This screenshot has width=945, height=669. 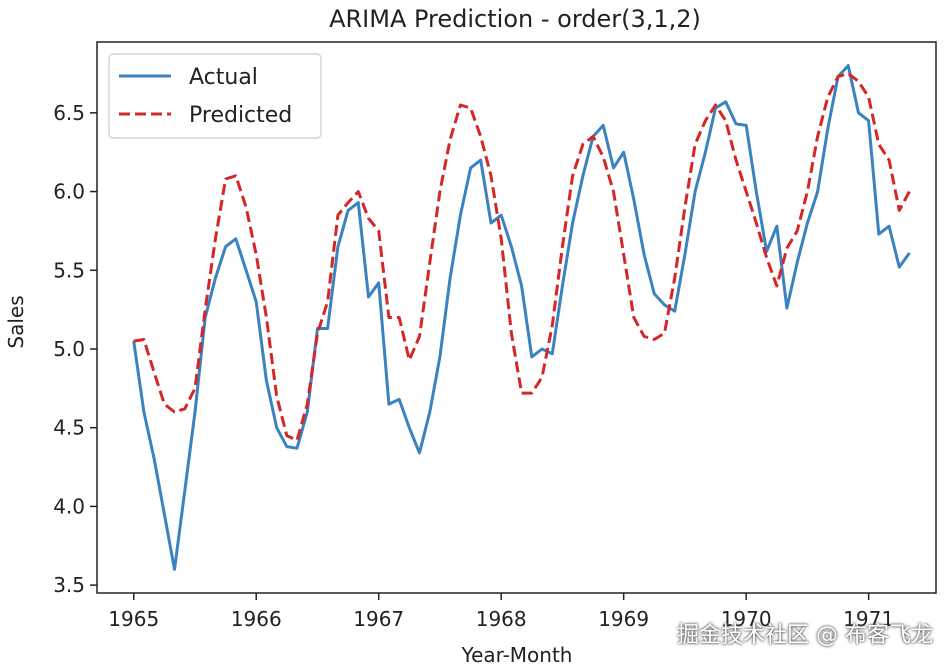 What do you see at coordinates (746, 619) in the screenshot?
I see `x-tick-label-1970: 1970` at bounding box center [746, 619].